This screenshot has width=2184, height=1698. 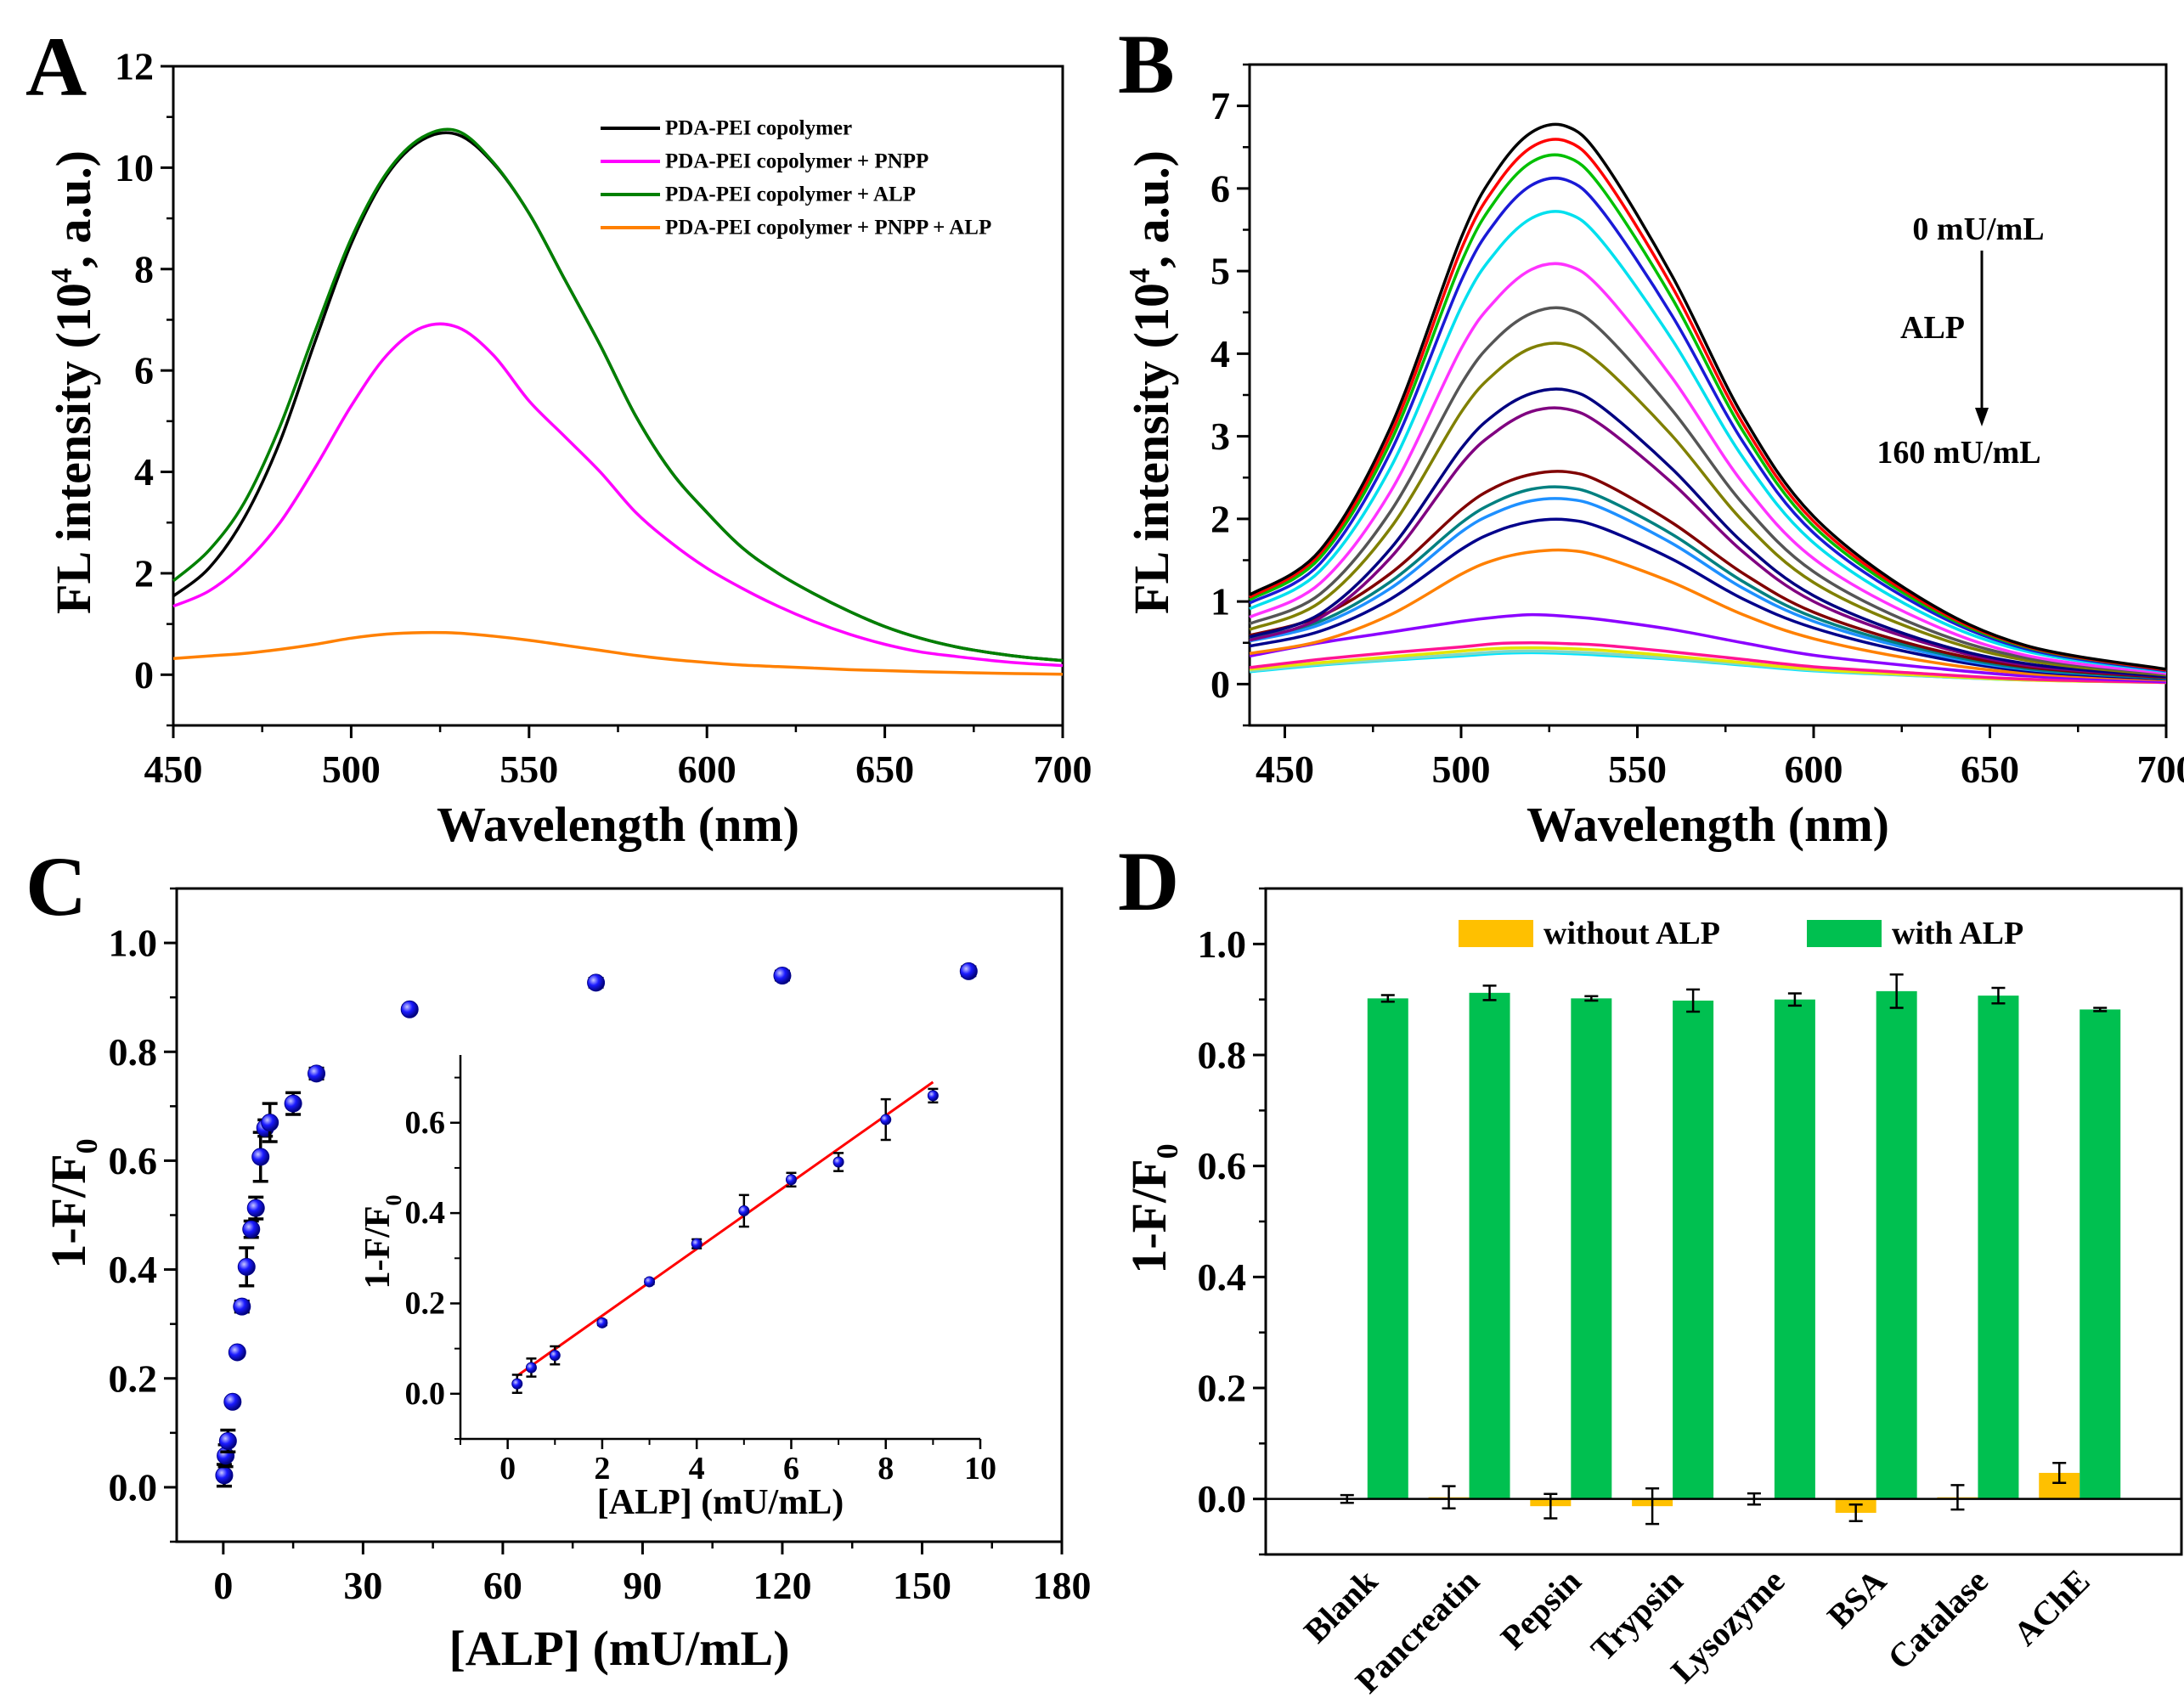 I want to click on x-tick-label: 2, so click(x=602, y=1468).